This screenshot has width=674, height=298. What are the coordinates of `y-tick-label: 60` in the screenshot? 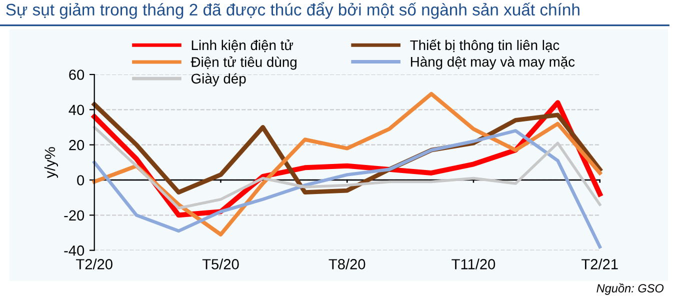 It's located at (76, 75).